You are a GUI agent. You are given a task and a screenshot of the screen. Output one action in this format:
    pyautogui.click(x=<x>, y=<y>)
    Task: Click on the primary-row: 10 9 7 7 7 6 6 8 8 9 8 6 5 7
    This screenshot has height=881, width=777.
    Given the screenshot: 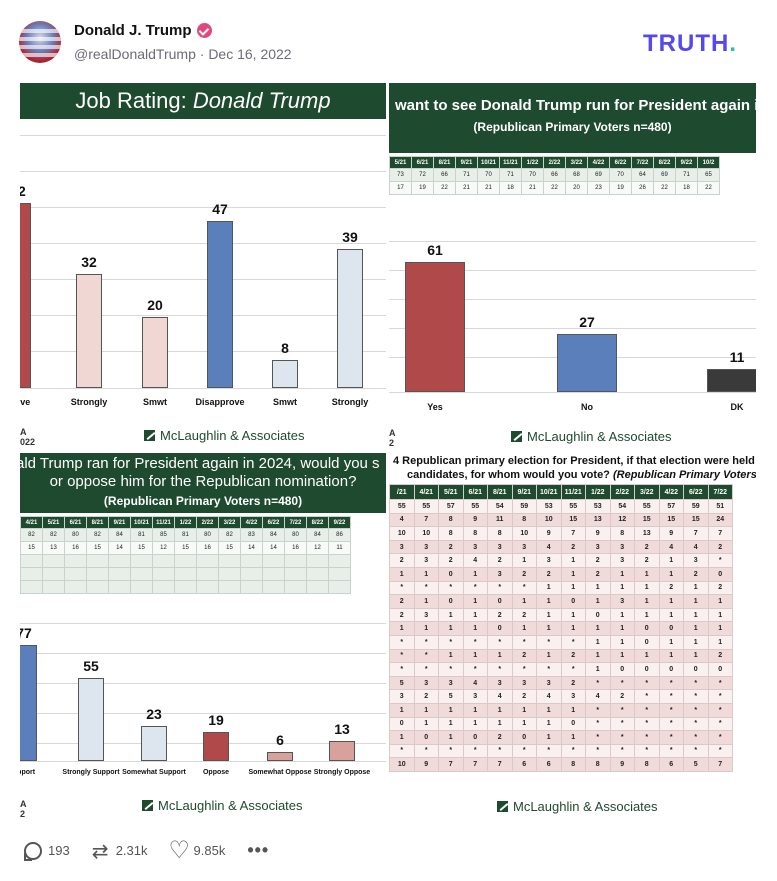 What is the action you would take?
    pyautogui.click(x=561, y=764)
    